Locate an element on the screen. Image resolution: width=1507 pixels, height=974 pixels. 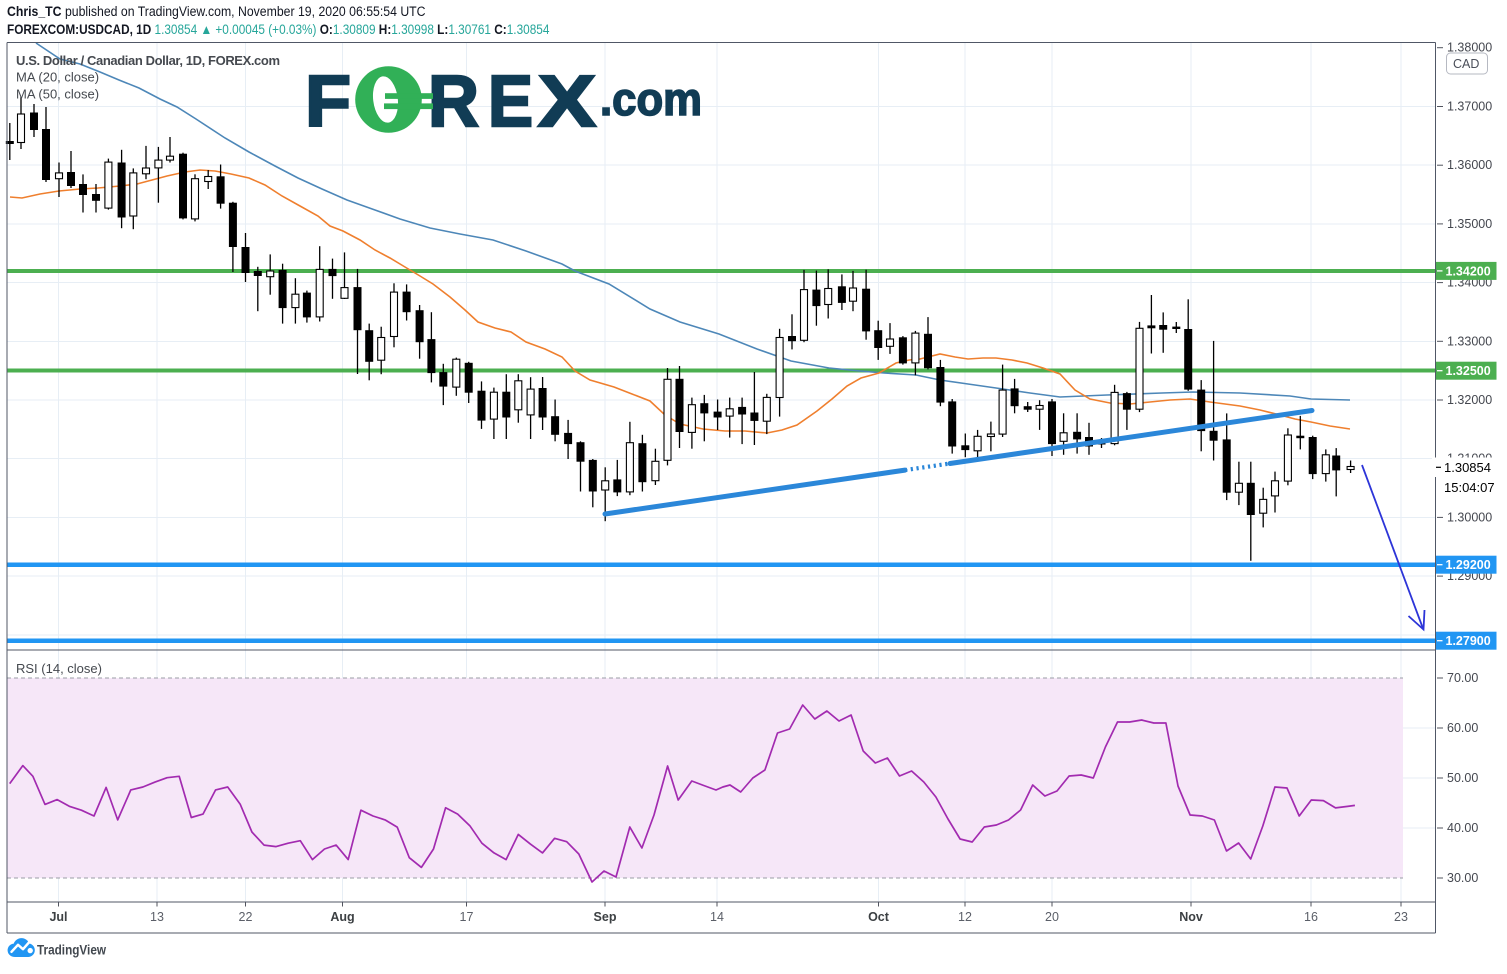
svg-text: 1.32500 is located at coordinates (1468, 371).